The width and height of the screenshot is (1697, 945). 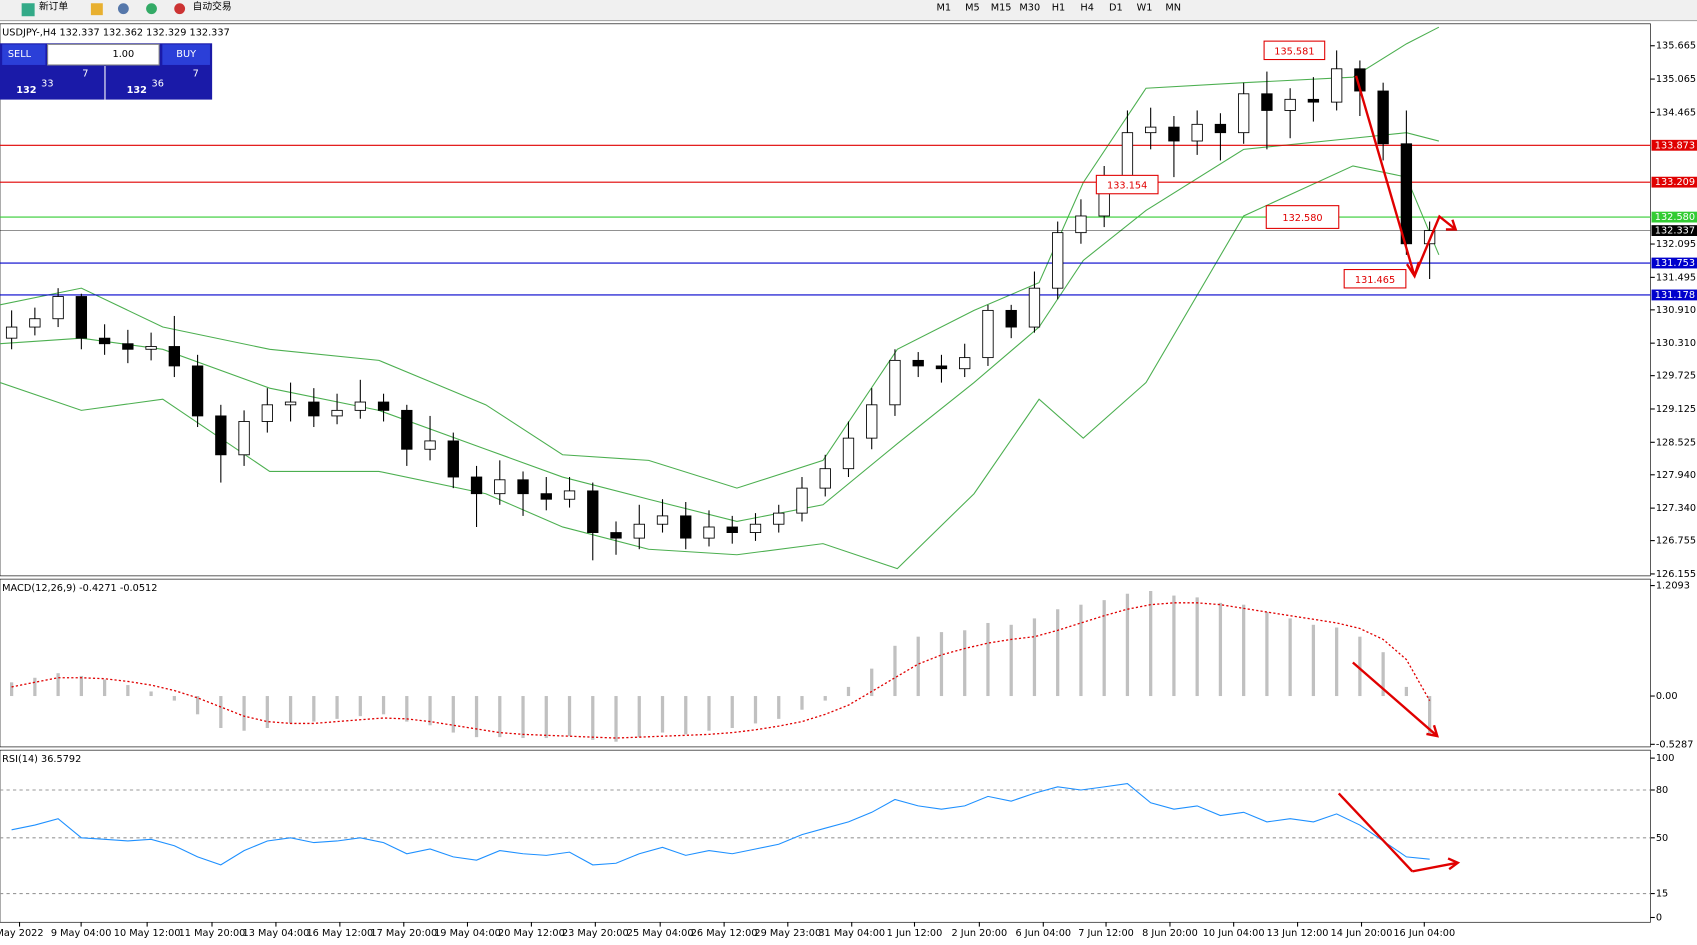 What do you see at coordinates (196, 74) in the screenshot?
I see `buy-point: 7` at bounding box center [196, 74].